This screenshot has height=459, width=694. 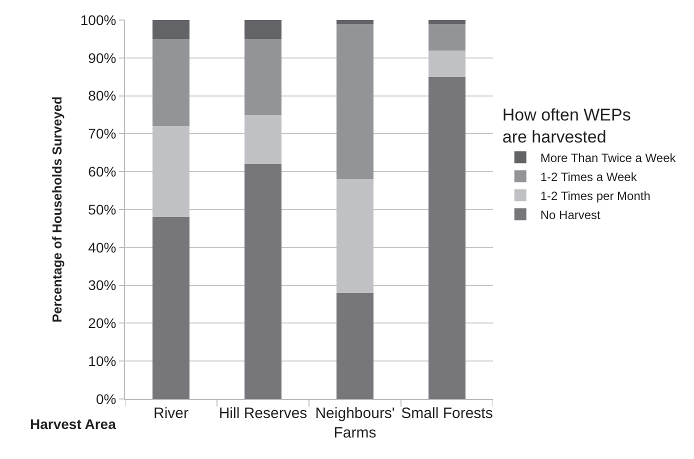 What do you see at coordinates (263, 413) in the screenshot?
I see `x-tick-label: Hill Reserves` at bounding box center [263, 413].